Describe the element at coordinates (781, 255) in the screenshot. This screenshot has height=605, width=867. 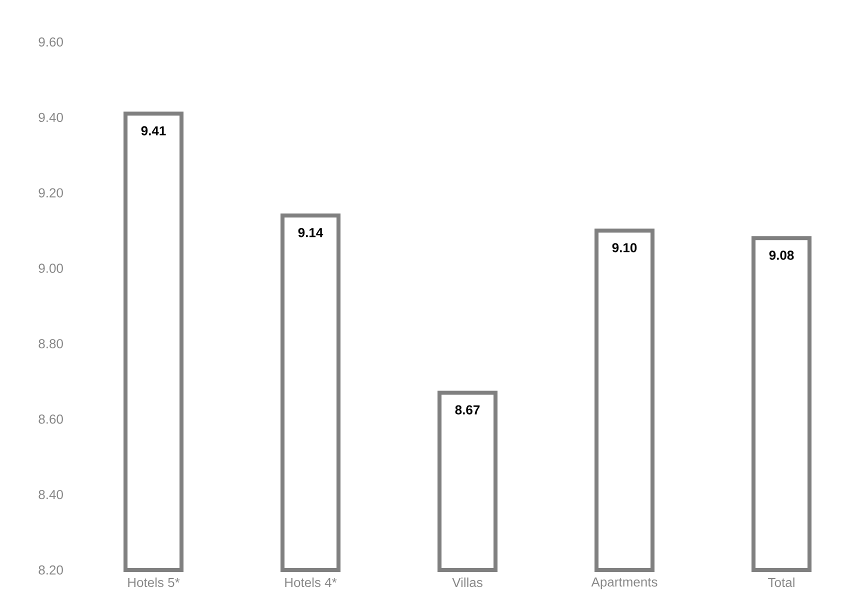
I see `data-label: 9.08` at that location.